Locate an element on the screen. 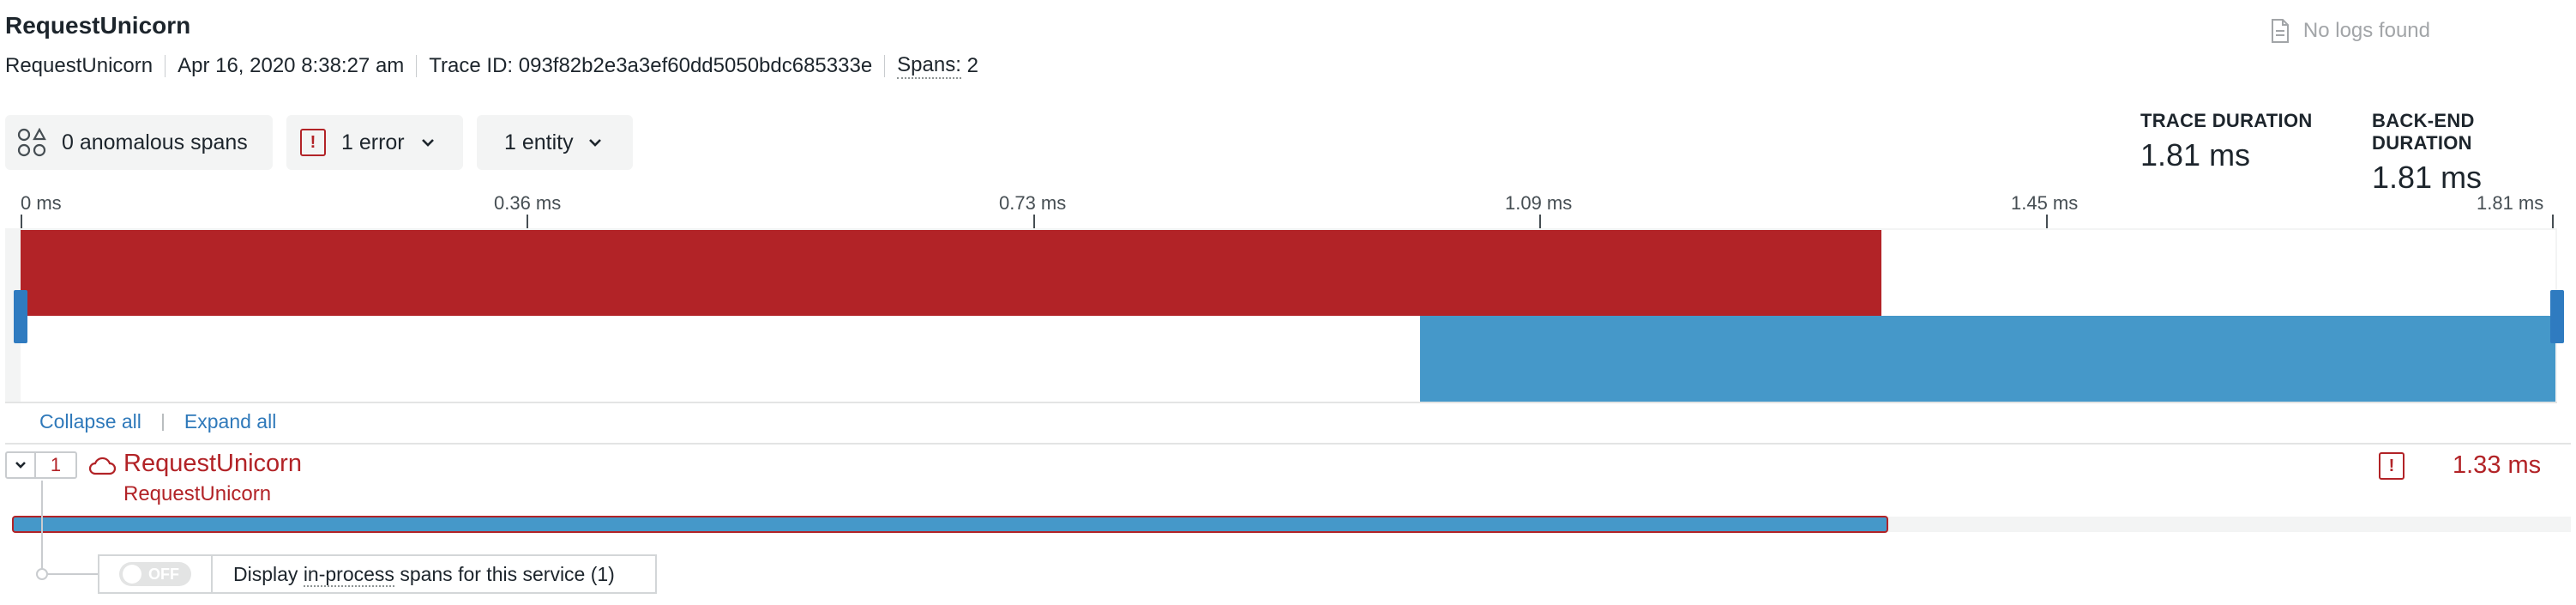 The height and width of the screenshot is (605, 2576). axis-tick-label: 0.73 ms is located at coordinates (1033, 203).